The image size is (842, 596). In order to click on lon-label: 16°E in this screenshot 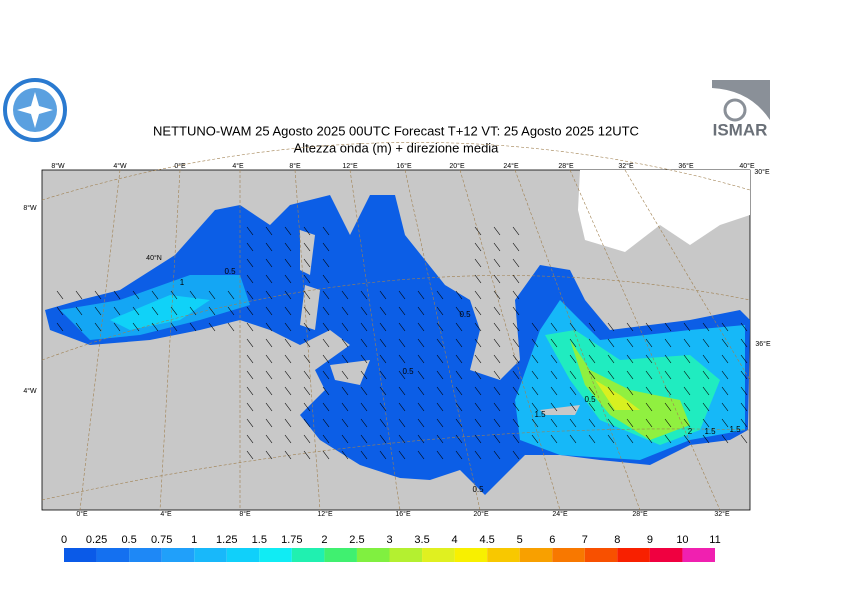, I will do `click(403, 514)`.